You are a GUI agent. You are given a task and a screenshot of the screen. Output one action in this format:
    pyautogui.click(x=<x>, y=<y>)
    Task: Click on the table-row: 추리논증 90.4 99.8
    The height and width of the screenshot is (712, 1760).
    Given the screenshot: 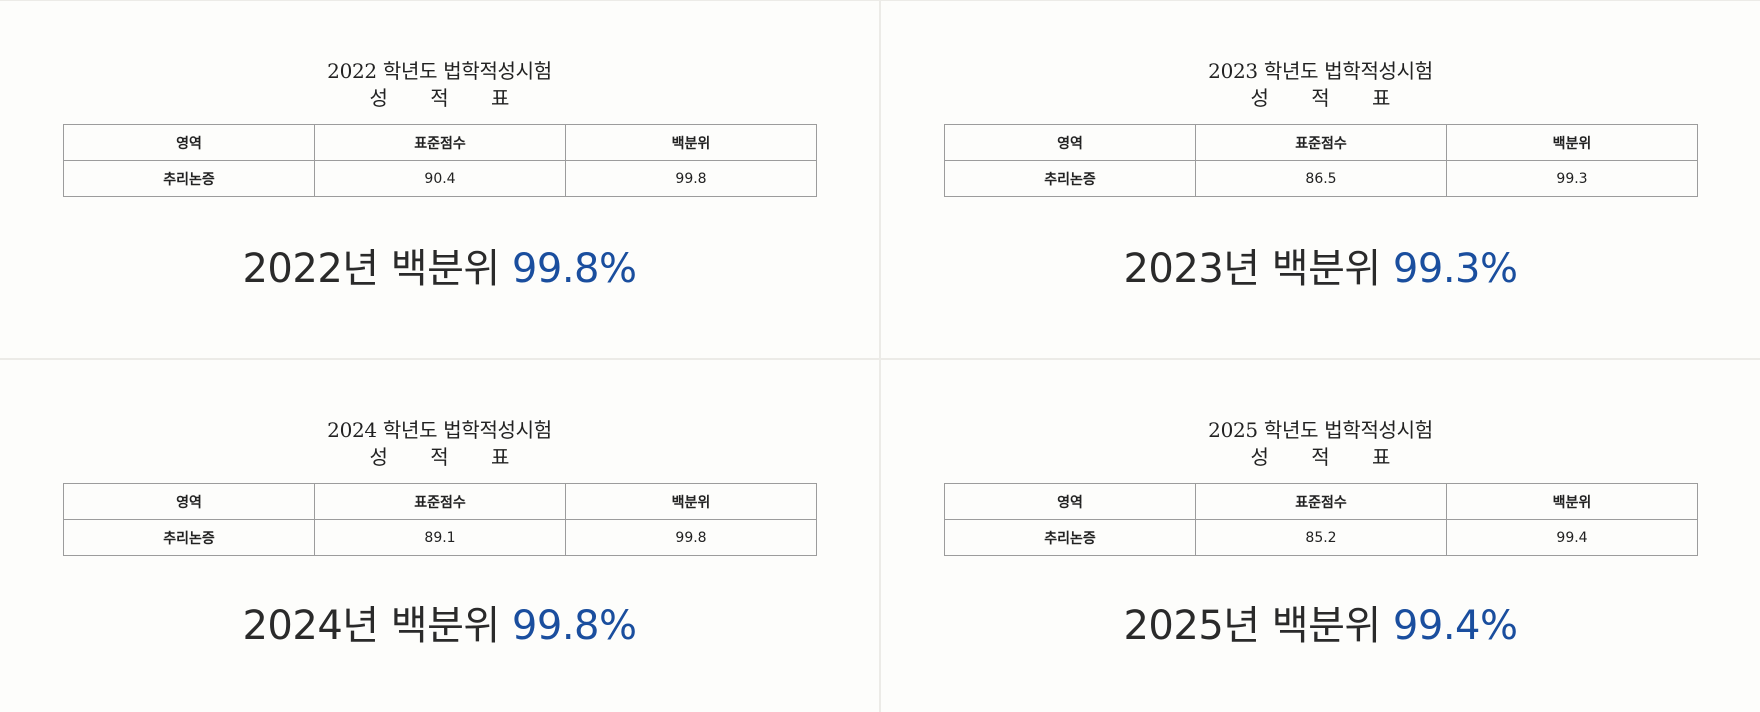 What is the action you would take?
    pyautogui.click(x=440, y=178)
    